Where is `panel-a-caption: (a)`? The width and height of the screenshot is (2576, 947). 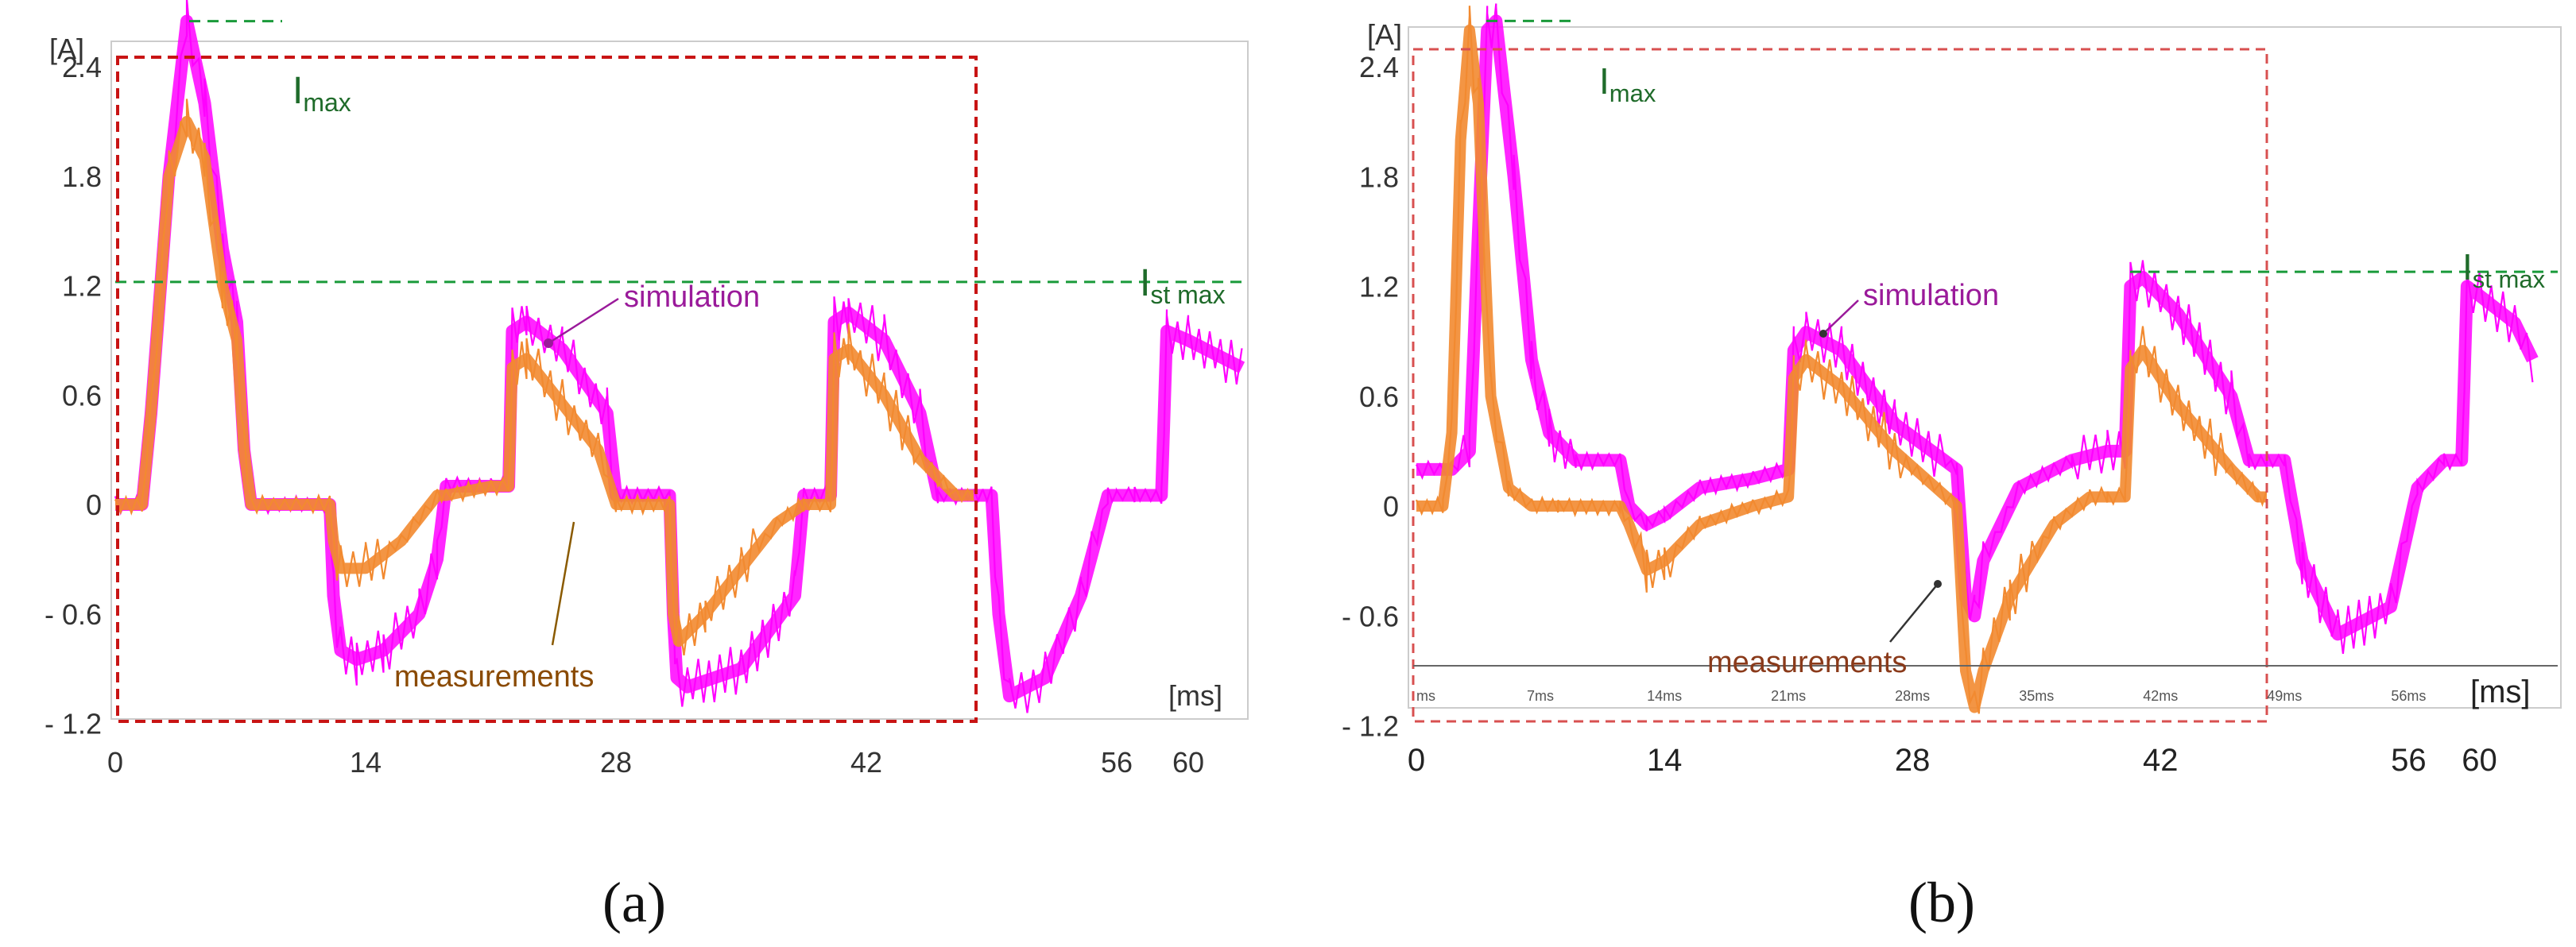
panel-a-caption: (a) is located at coordinates (634, 903).